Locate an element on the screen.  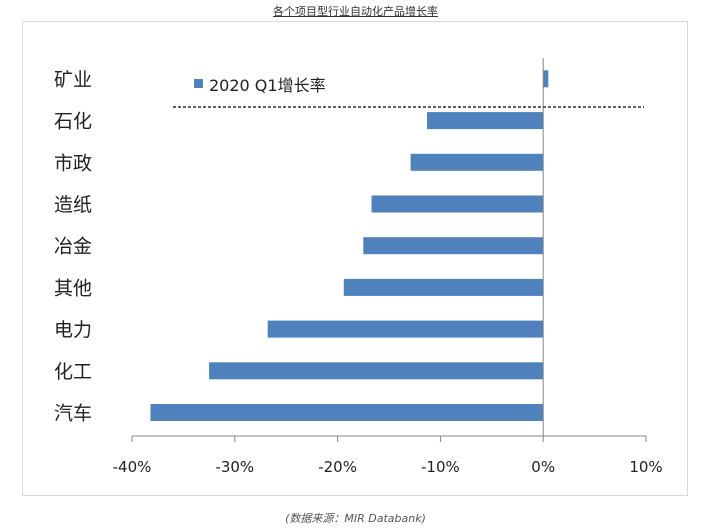
category-label: 石化 is located at coordinates (73, 122).